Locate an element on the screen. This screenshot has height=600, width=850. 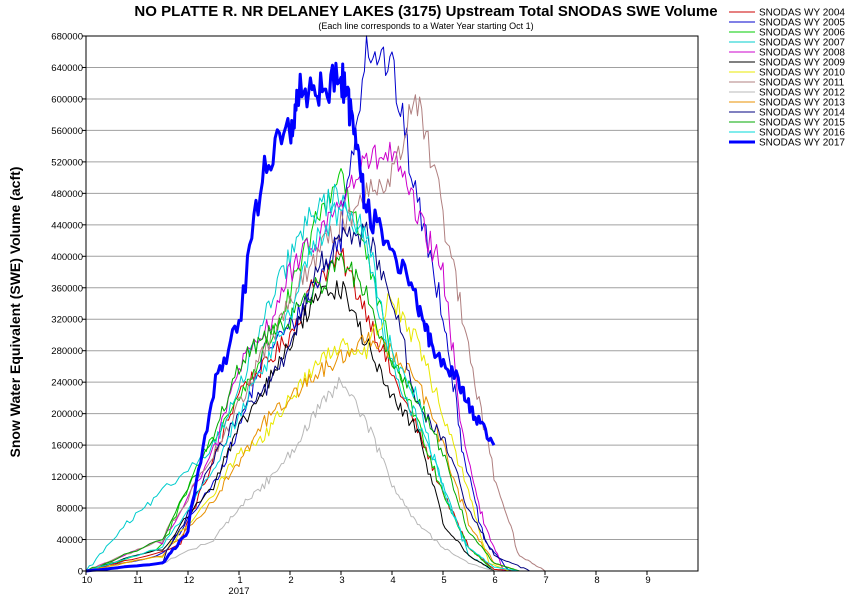
x-tick-label: 3 is located at coordinates (341, 580).